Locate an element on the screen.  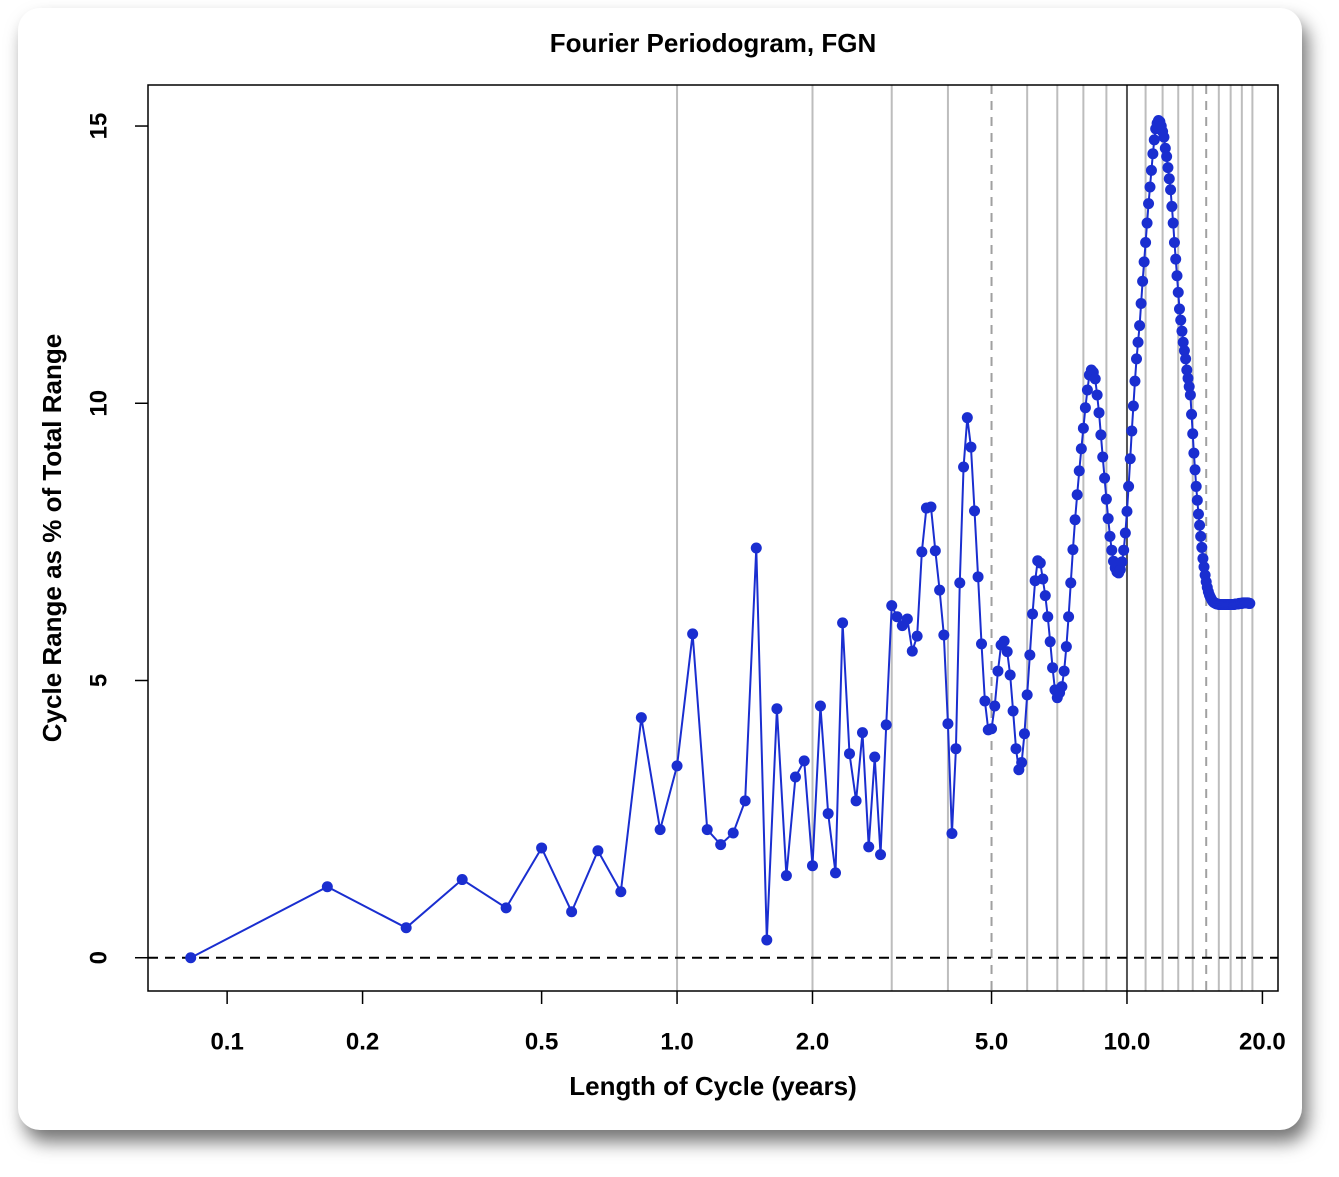
chart-title: Fourier Periodogram, FGN is located at coordinates (713, 43).